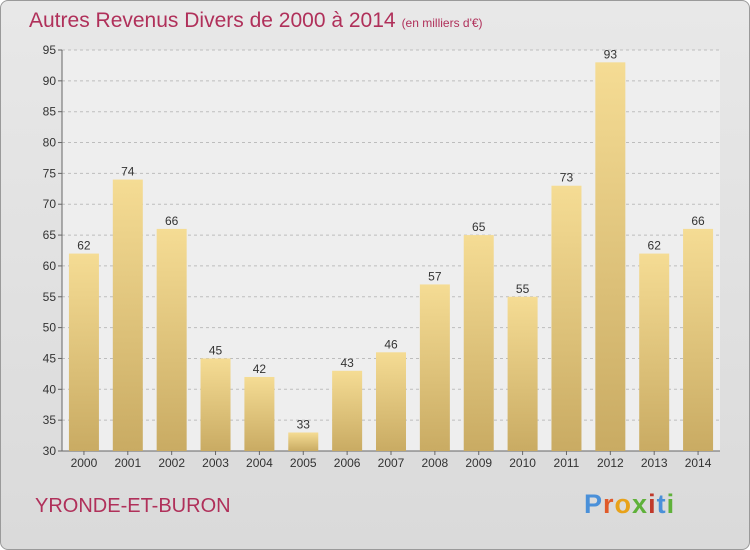 This screenshot has width=750, height=550. Describe the element at coordinates (478, 463) in the screenshot. I see `x-tick-label: 2009` at that location.